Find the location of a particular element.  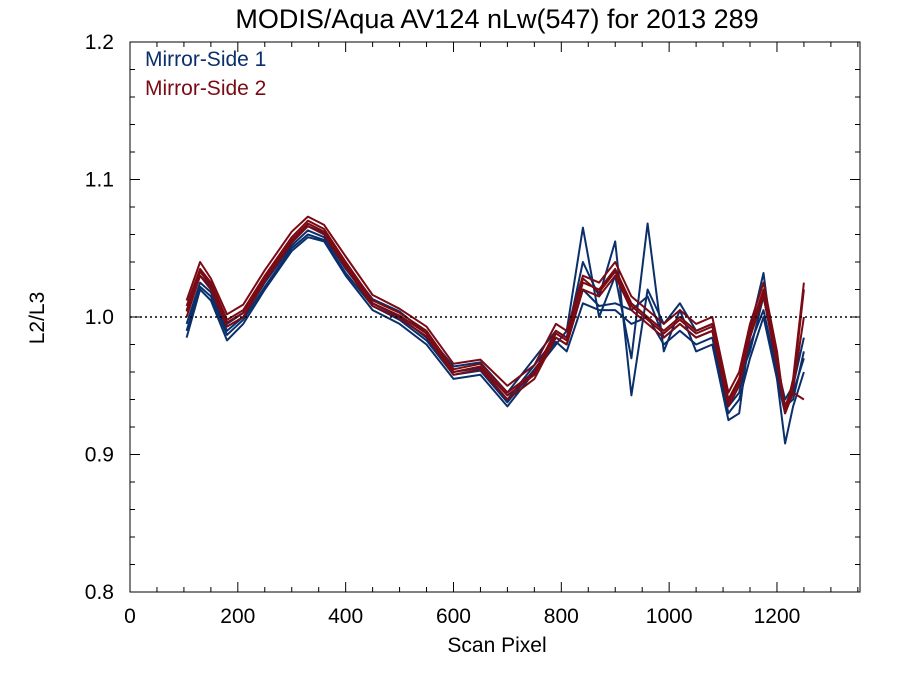

x-axis-label: Scan Pixel is located at coordinates (496, 645).